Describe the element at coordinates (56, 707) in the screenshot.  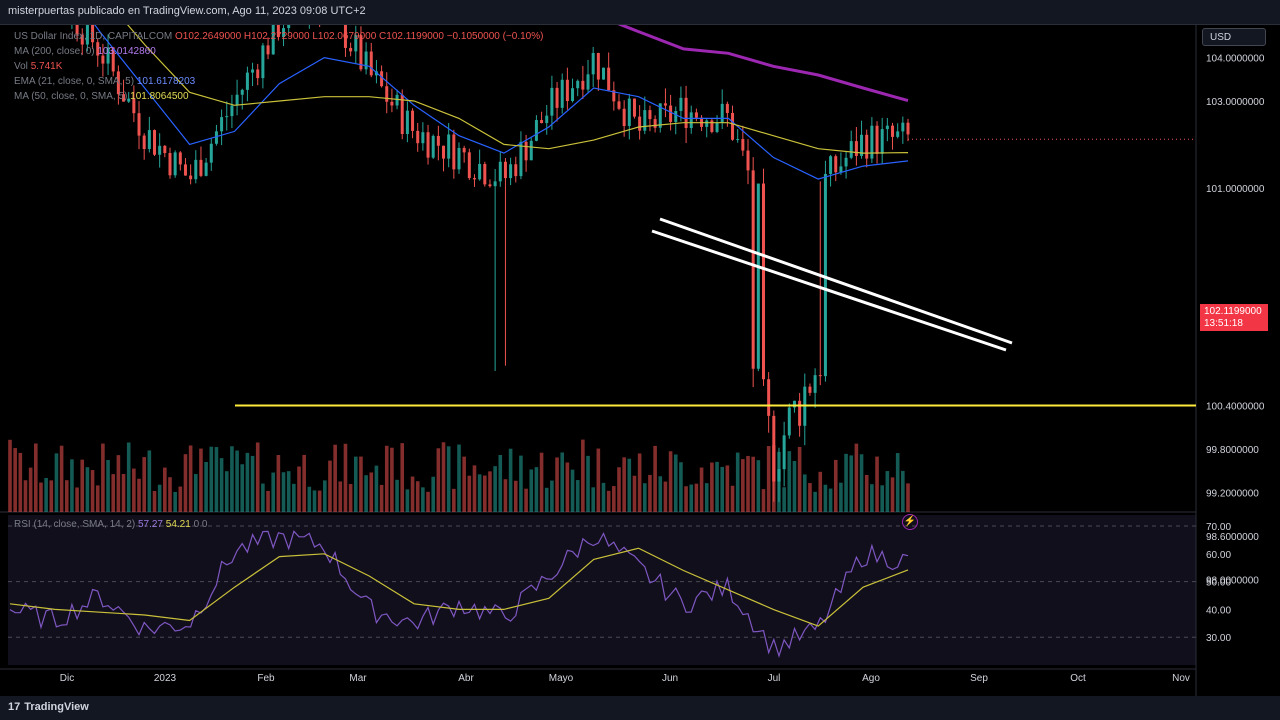
I see `tradingview-logo-text: TradingView` at that location.